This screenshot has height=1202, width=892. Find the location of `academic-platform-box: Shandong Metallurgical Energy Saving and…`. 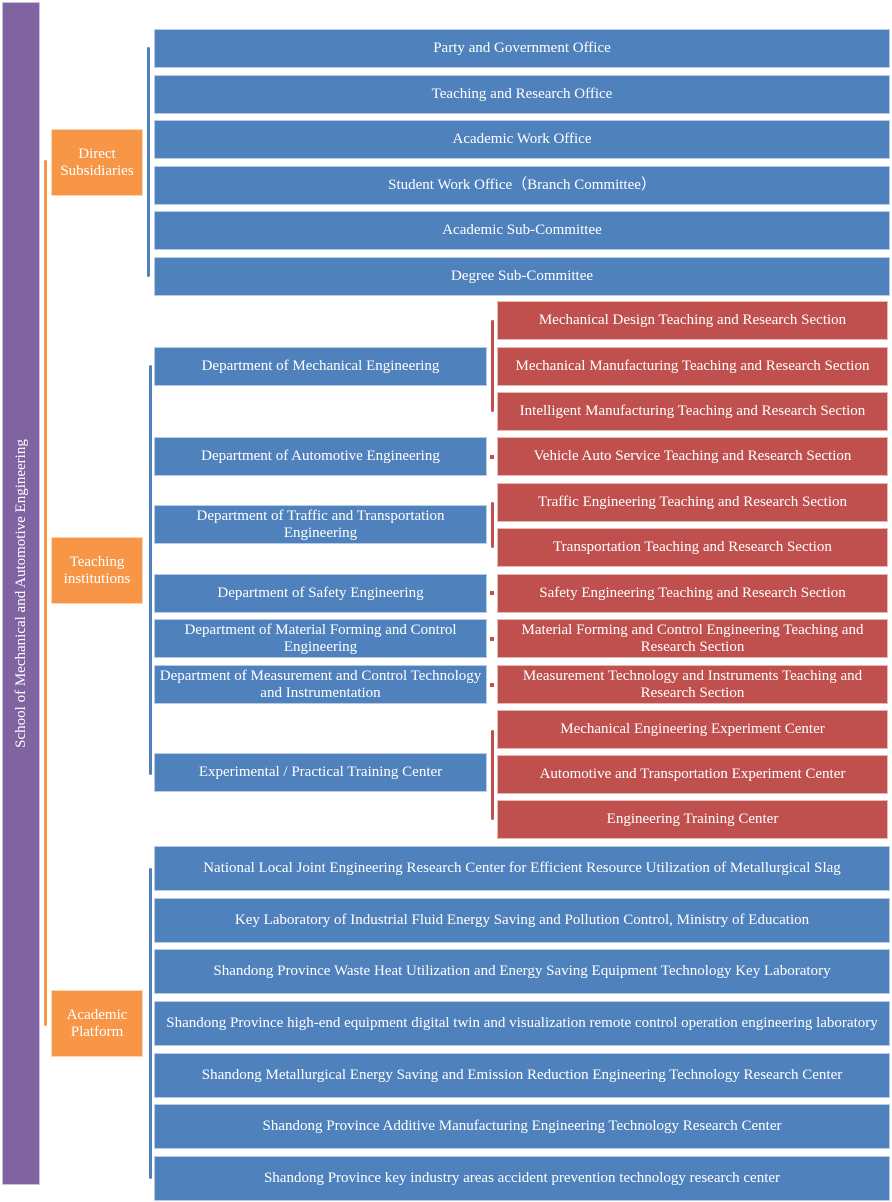

academic-platform-box: Shandong Metallurgical Energy Saving and… is located at coordinates (522, 1075).